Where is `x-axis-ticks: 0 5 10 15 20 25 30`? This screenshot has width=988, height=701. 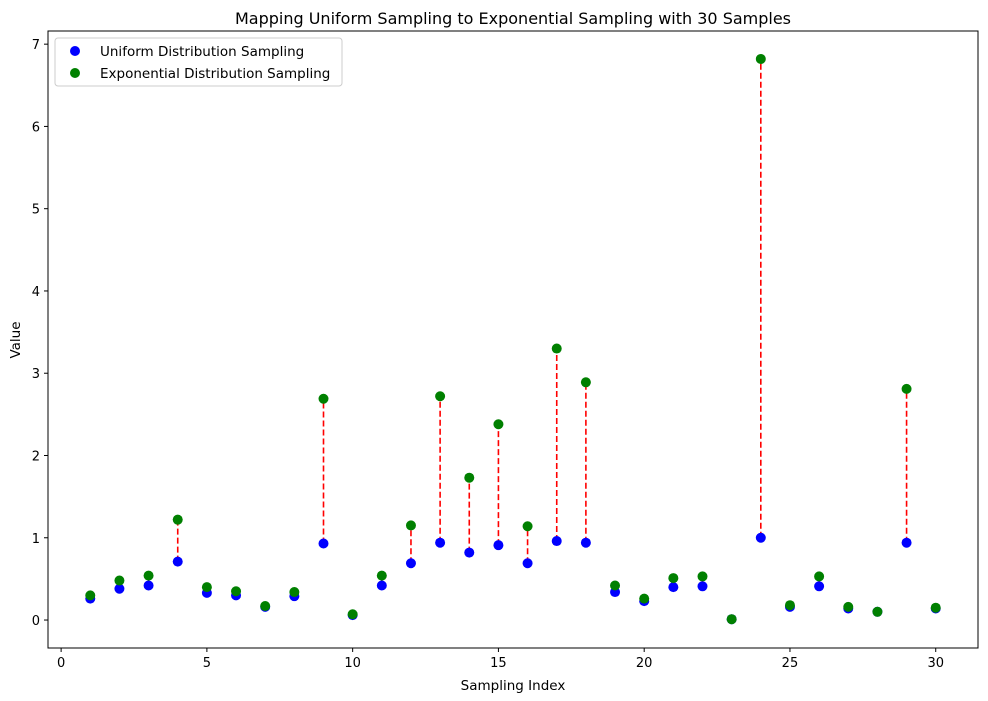 x-axis-ticks: 0 5 10 15 20 25 30 is located at coordinates (500, 659).